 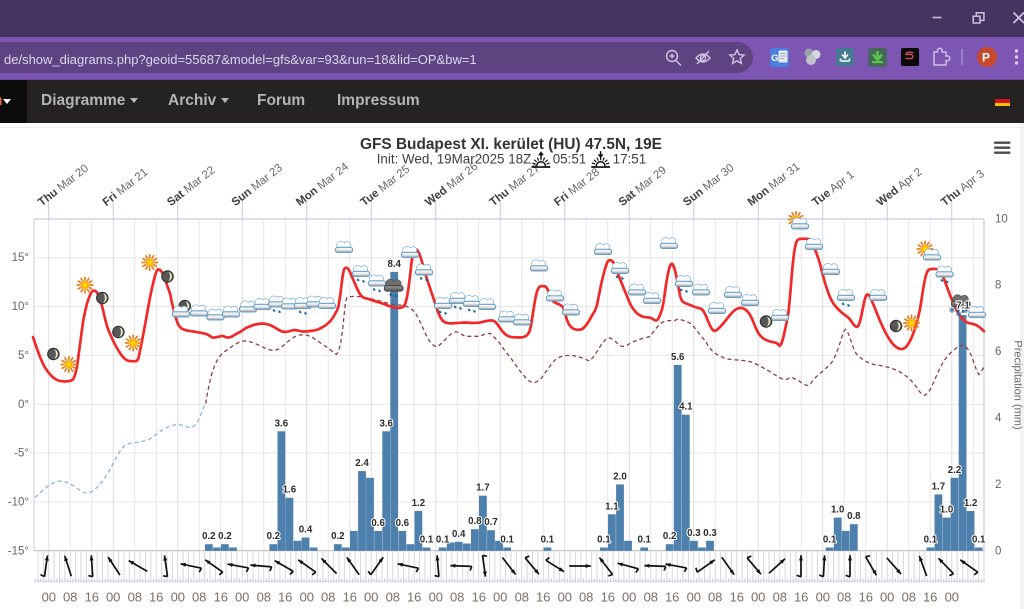 What do you see at coordinates (774, 185) in the screenshot?
I see `svg-text: Mon Mar 31` at bounding box center [774, 185].